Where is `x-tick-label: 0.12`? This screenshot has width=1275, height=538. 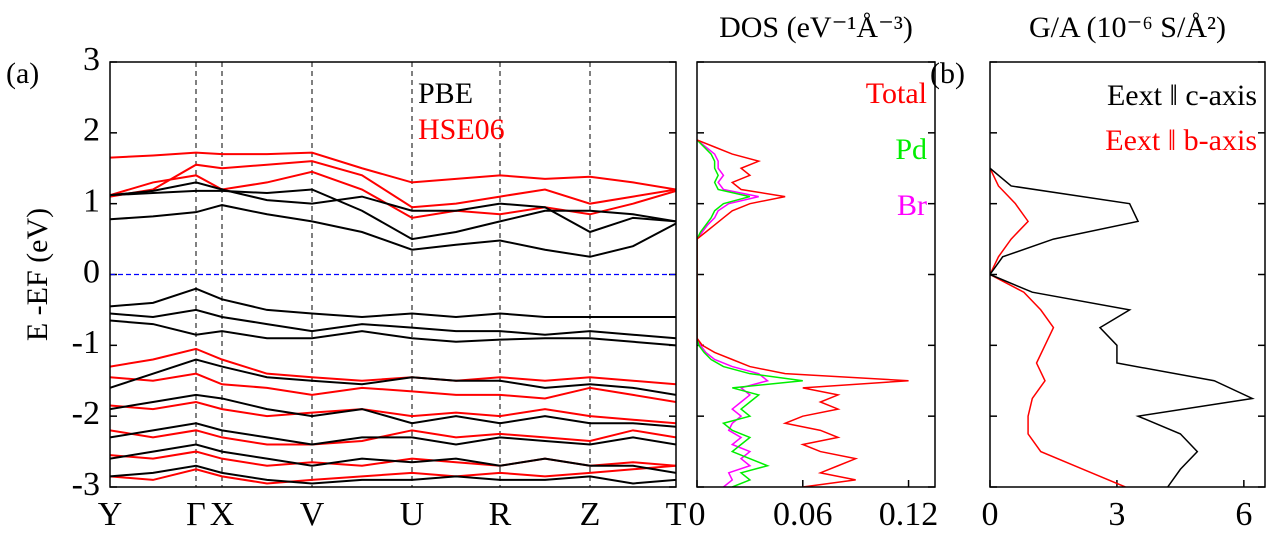
x-tick-label: 0.12 is located at coordinates (909, 514).